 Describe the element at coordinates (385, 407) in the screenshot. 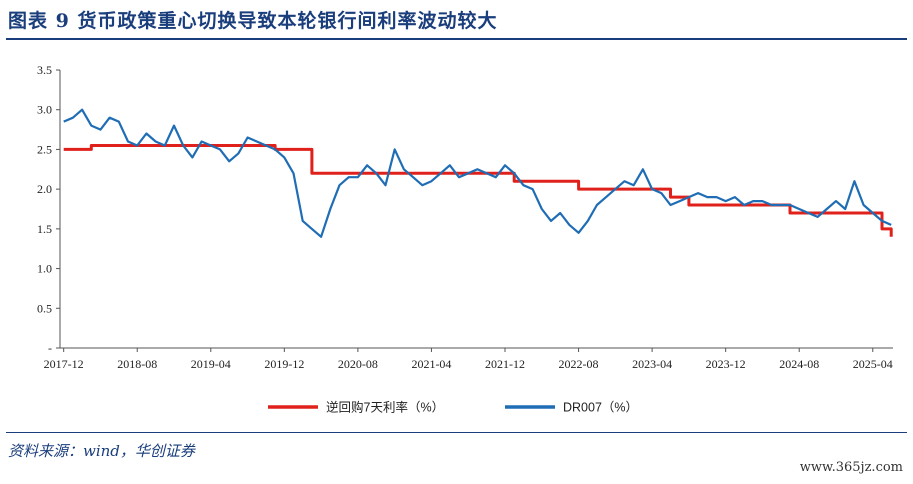

I see `legend-label: 逆回购7天利率（%）` at that location.